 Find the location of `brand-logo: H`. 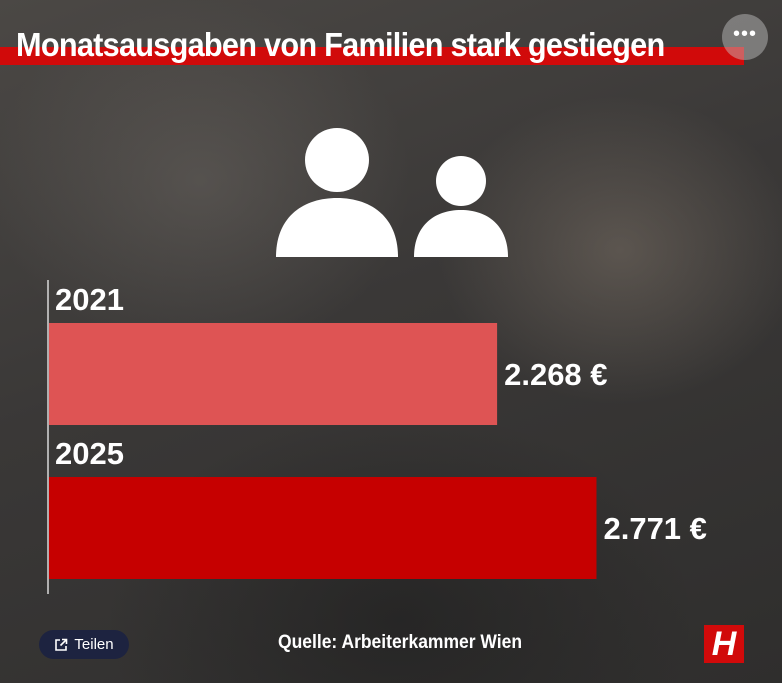

brand-logo: H is located at coordinates (724, 644).